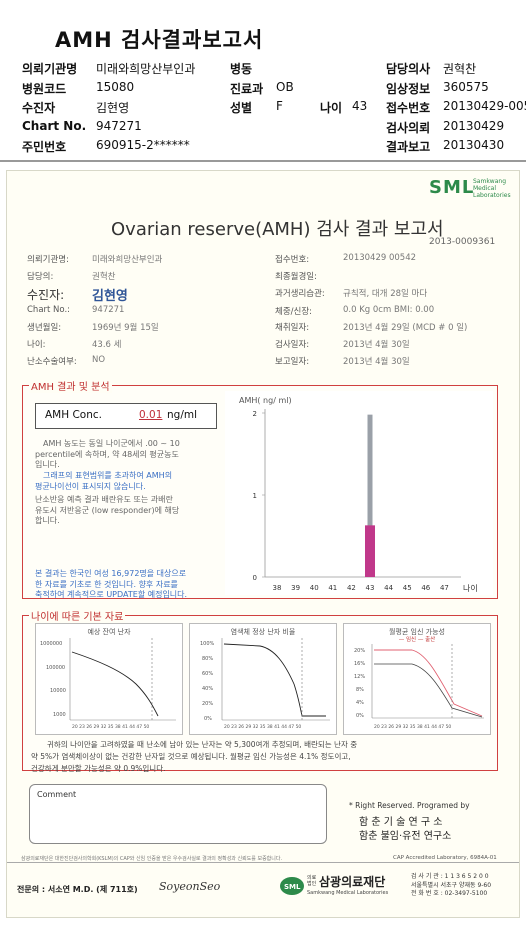 The width and height of the screenshot is (526, 930). I want to click on amh-chart-xtick: 44, so click(388, 588).